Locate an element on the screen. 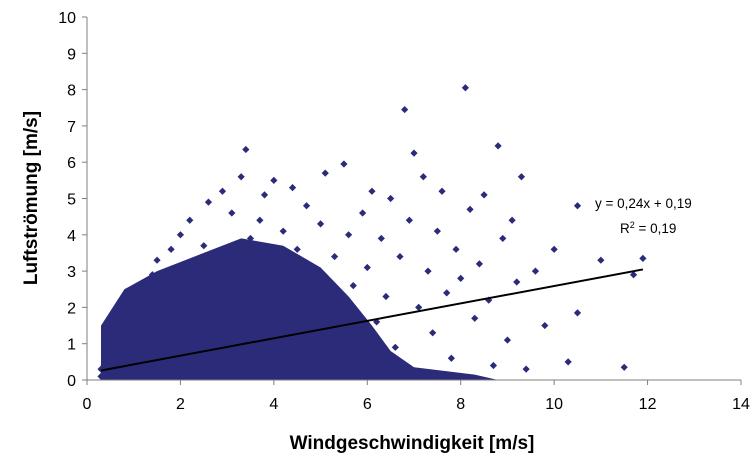  x-tick-labels: 0 2 4 6 8 10 12 14 is located at coordinates (416, 404).